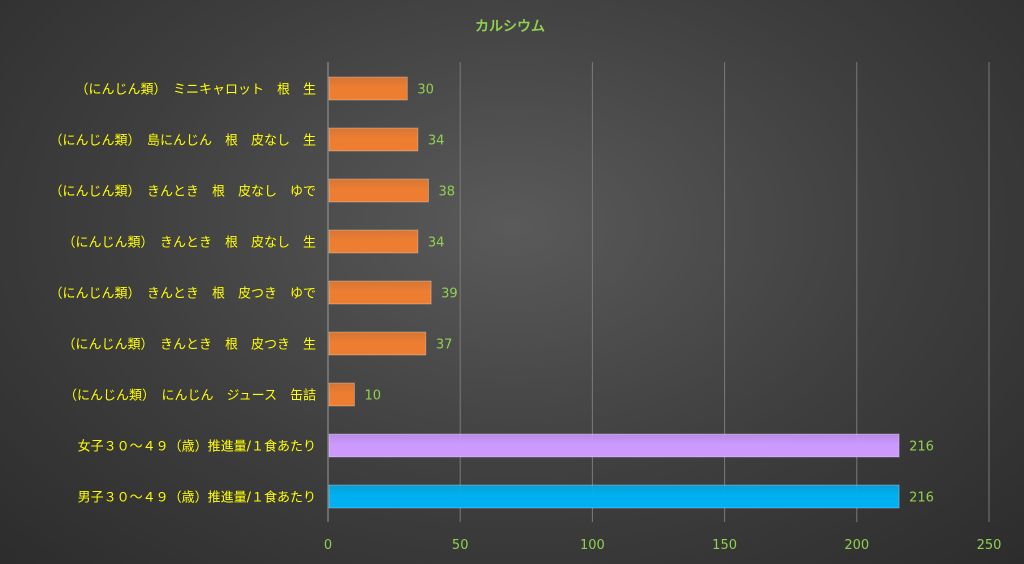  Describe the element at coordinates (372, 396) in the screenshot. I see `data-label: 10` at that location.